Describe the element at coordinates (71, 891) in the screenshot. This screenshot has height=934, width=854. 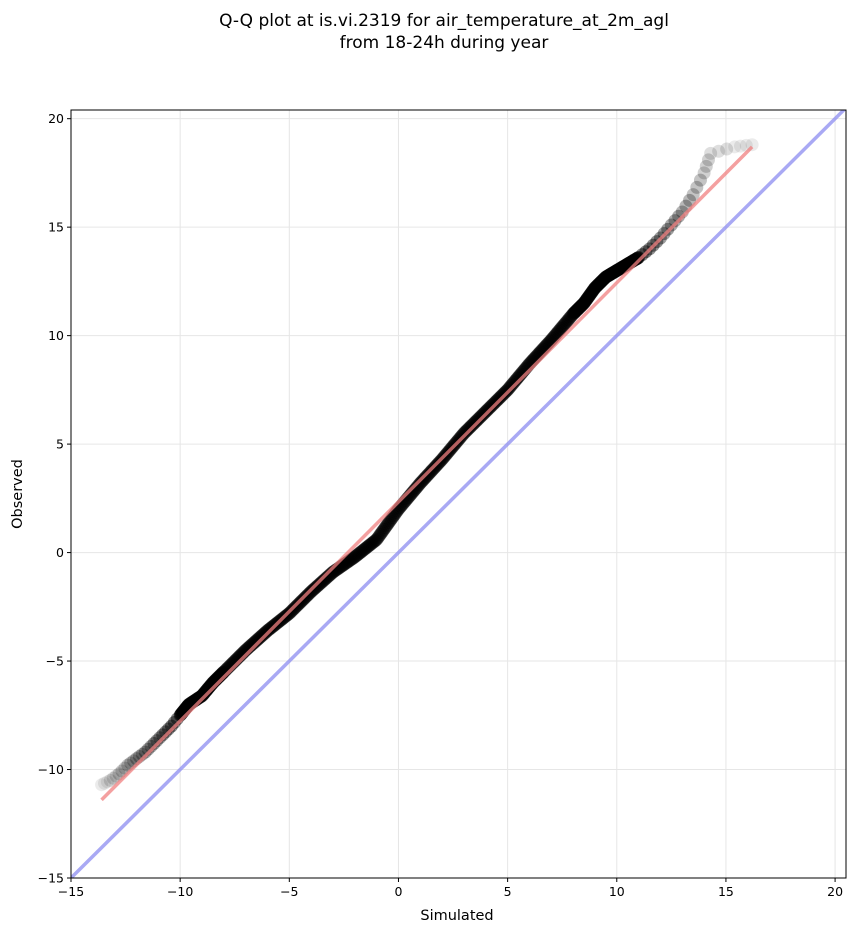
I see `x-tick-label: −15` at that location.